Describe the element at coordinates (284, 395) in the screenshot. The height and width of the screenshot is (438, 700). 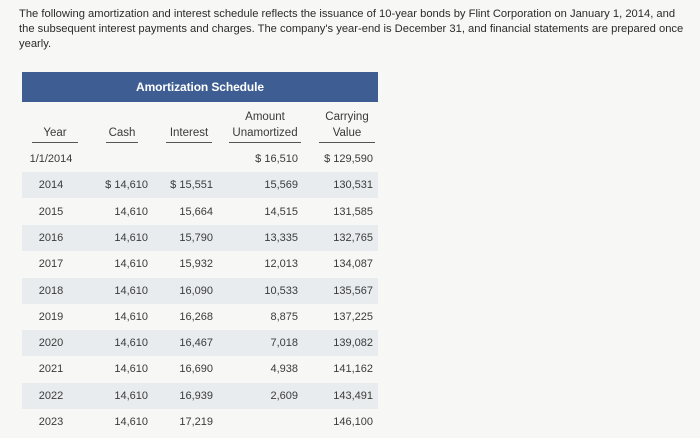
I see `amount-unamortized-cell: 2,609` at that location.